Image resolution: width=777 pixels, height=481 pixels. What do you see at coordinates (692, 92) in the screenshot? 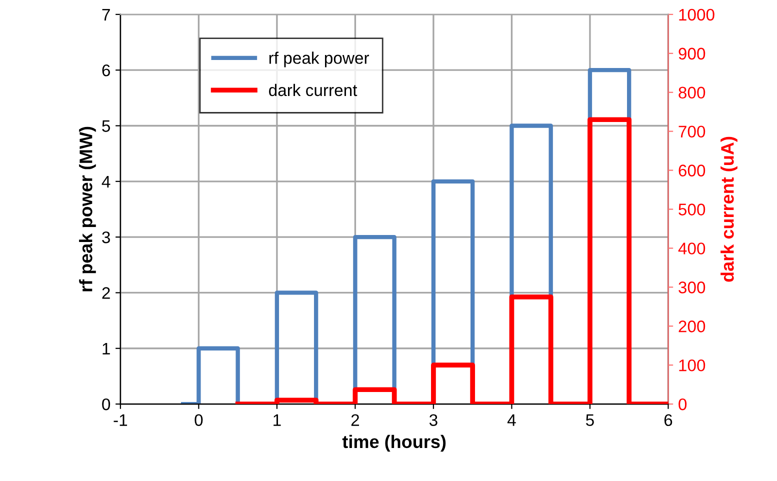
I see `y2-tick-label: 800` at bounding box center [692, 92].